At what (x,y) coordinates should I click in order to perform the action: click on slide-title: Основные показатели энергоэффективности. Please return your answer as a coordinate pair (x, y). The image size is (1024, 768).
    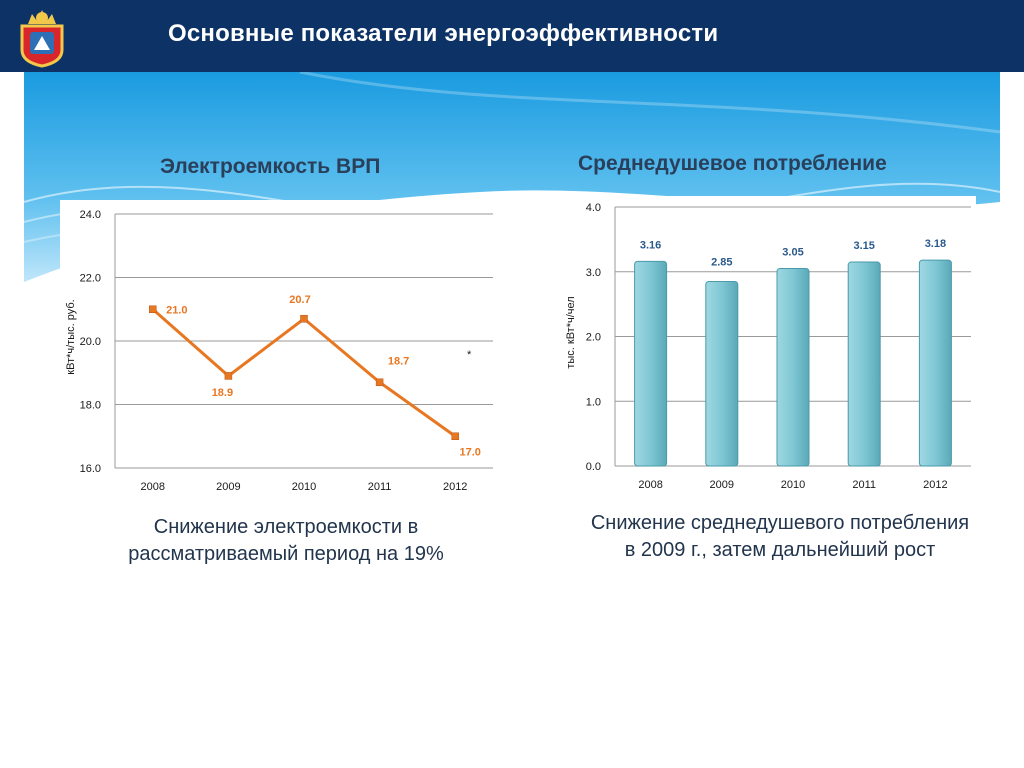
    Looking at the image, I should click on (443, 33).